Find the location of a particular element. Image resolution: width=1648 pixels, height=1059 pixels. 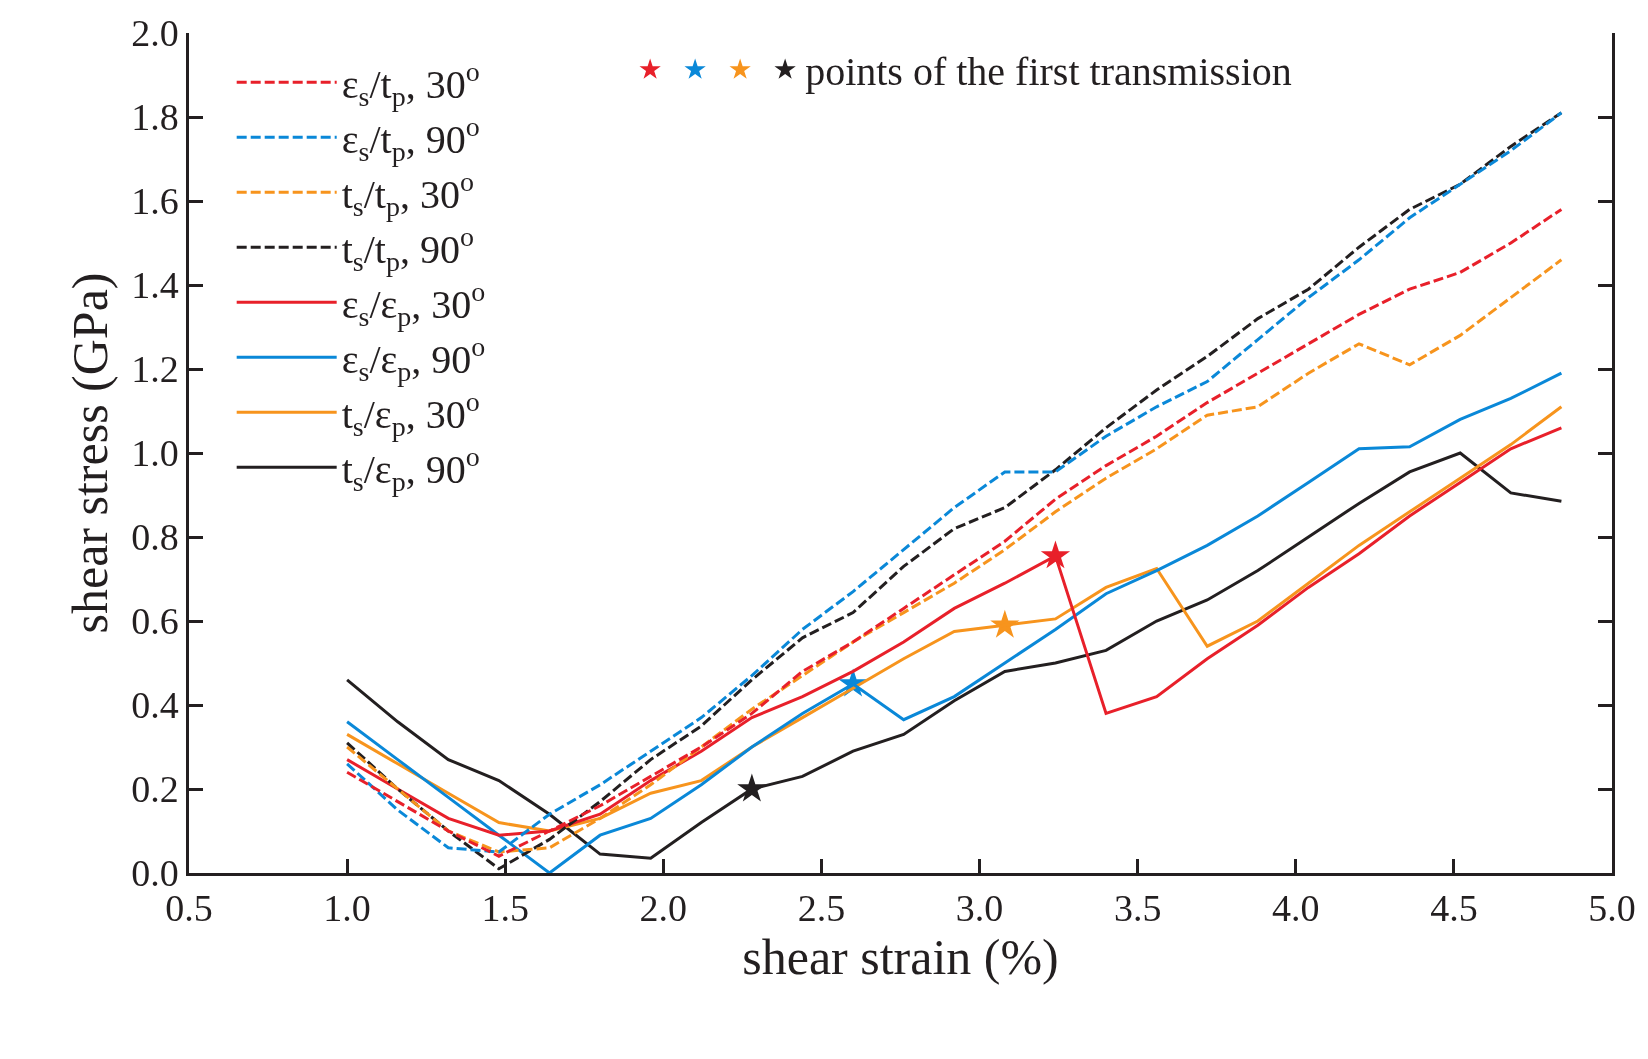

x-tick-label: 4.0 is located at coordinates (1296, 908).